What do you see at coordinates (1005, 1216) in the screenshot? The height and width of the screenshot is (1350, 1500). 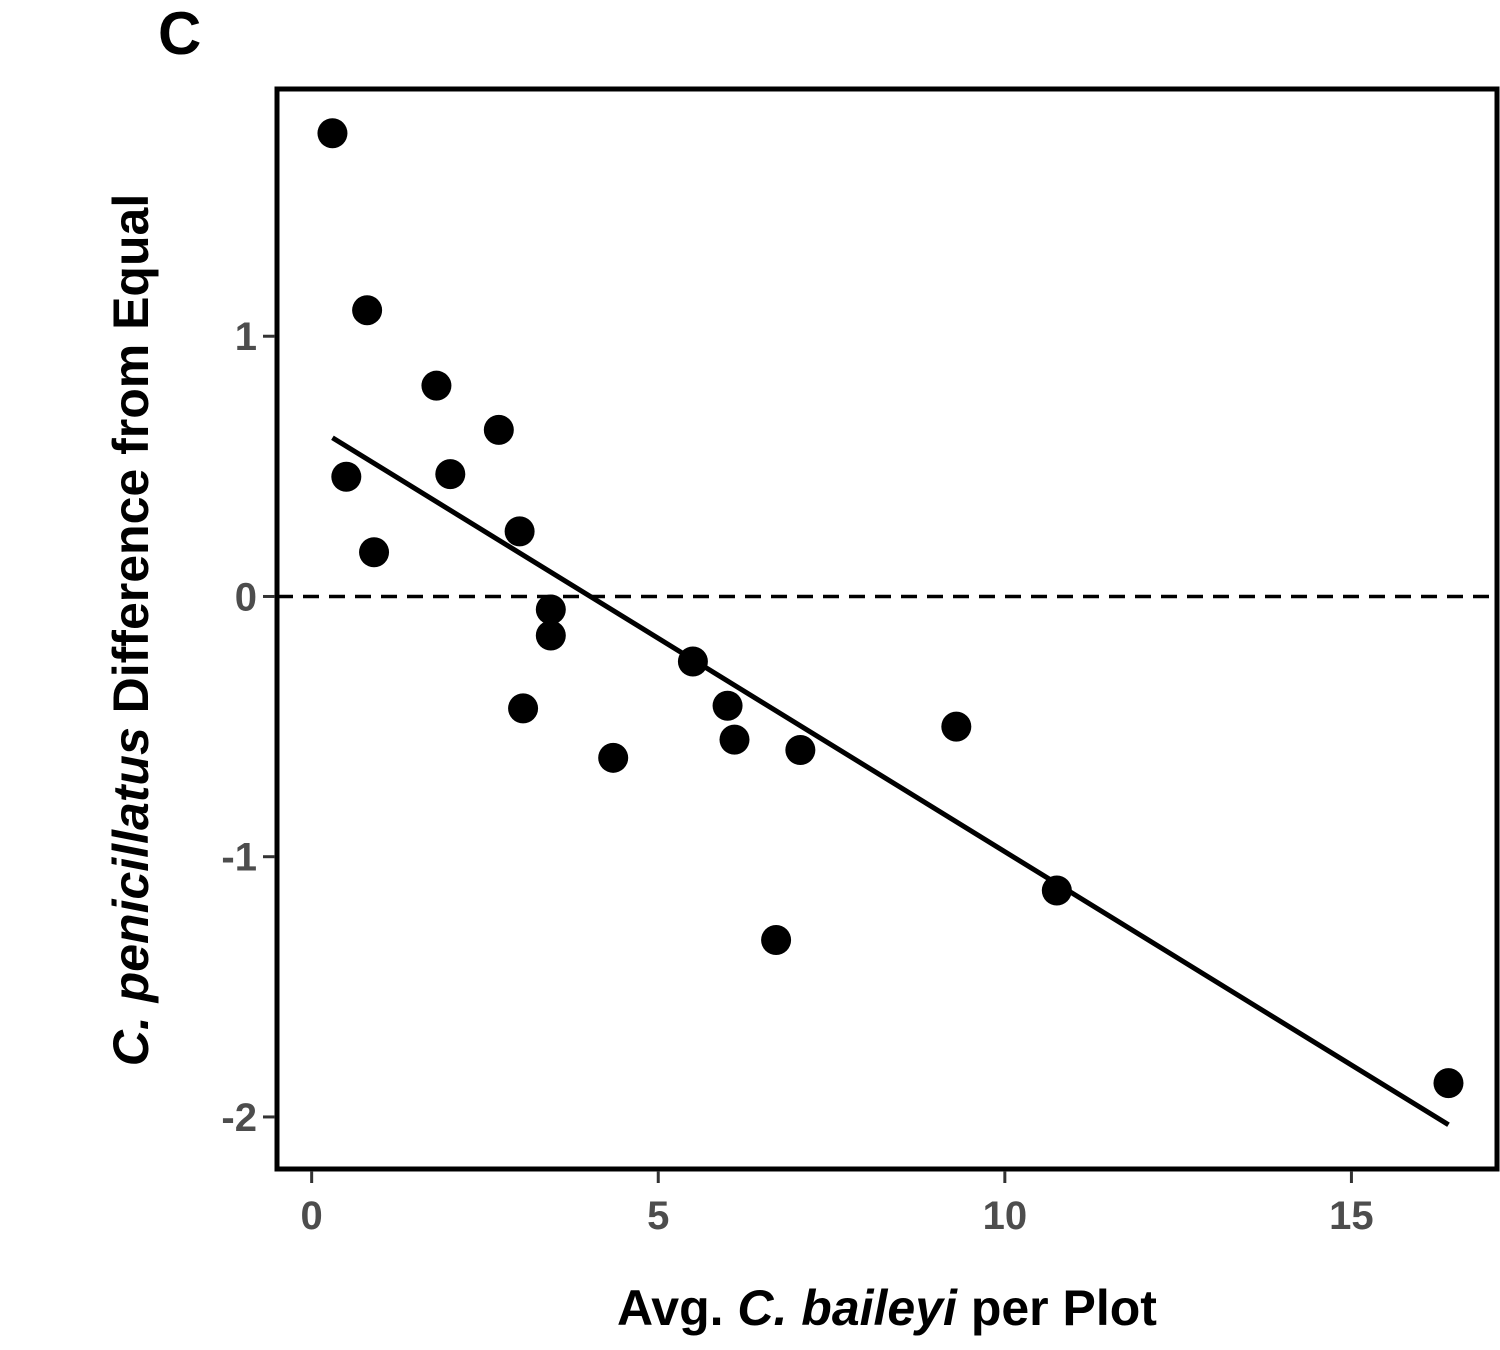 I see `x-tick-label-10: 10` at bounding box center [1005, 1216].